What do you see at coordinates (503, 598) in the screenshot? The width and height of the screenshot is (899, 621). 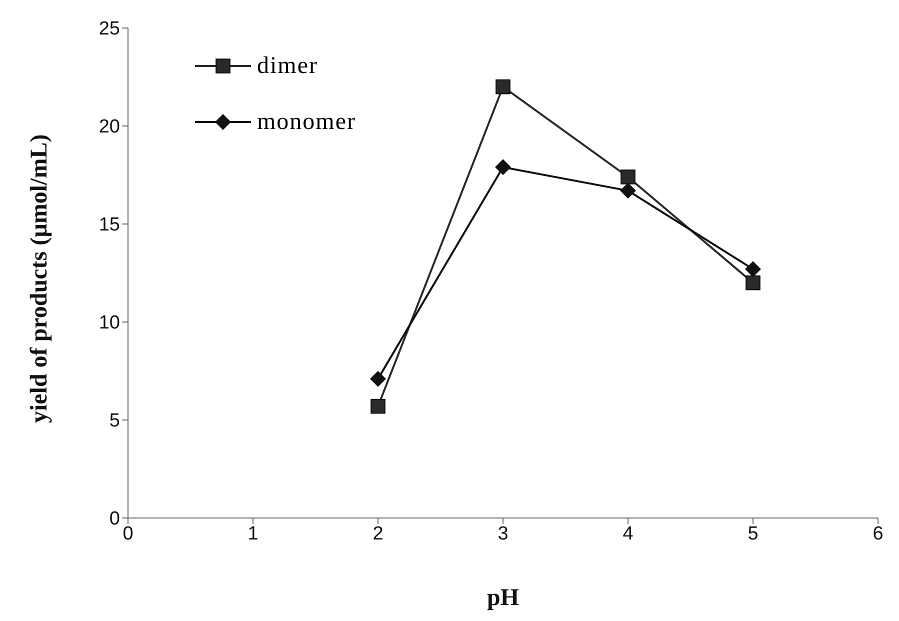 I see `x-axis-title: pH` at bounding box center [503, 598].